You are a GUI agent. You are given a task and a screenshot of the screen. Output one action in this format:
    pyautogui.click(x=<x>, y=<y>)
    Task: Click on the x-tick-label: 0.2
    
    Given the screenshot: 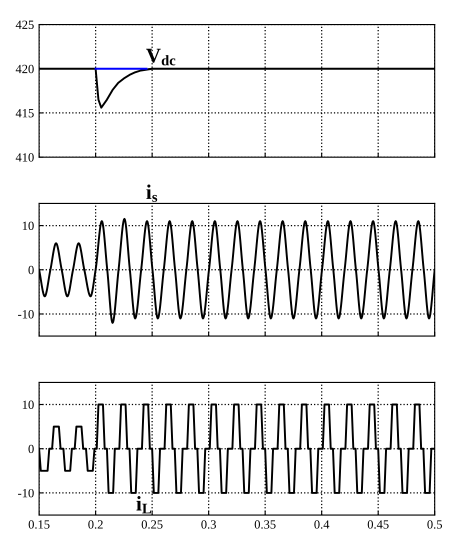 What is the action you would take?
    pyautogui.click(x=95, y=524)
    